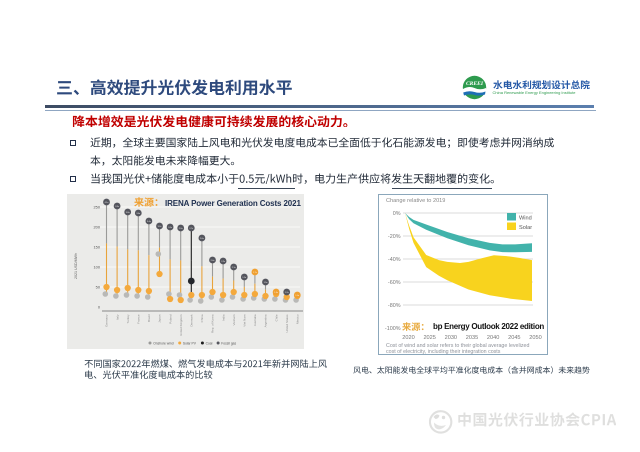 The height and width of the screenshot is (452, 640). Describe the element at coordinates (97, 206) in the screenshot. I see `svg-text: 250` at that location.